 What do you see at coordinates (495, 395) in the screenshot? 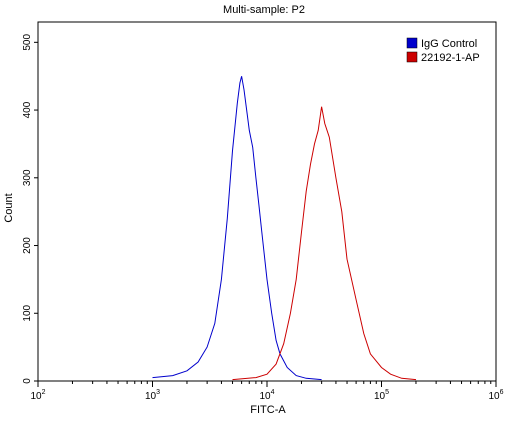
I see `x-tick-label: 10⁶` at bounding box center [495, 395].